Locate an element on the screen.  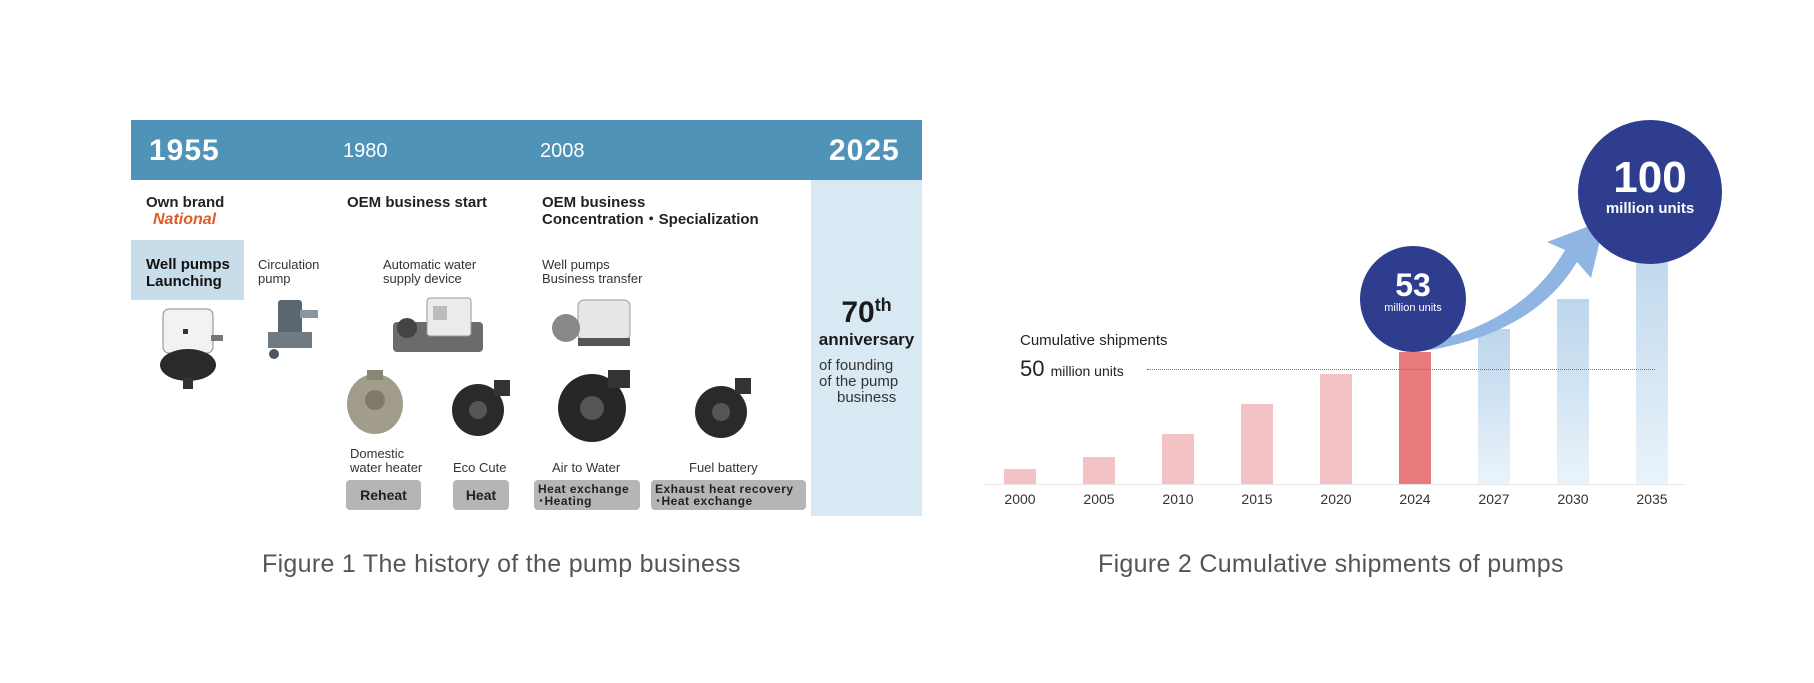
fuel-battery-pump-image is located at coordinates (723, 408).